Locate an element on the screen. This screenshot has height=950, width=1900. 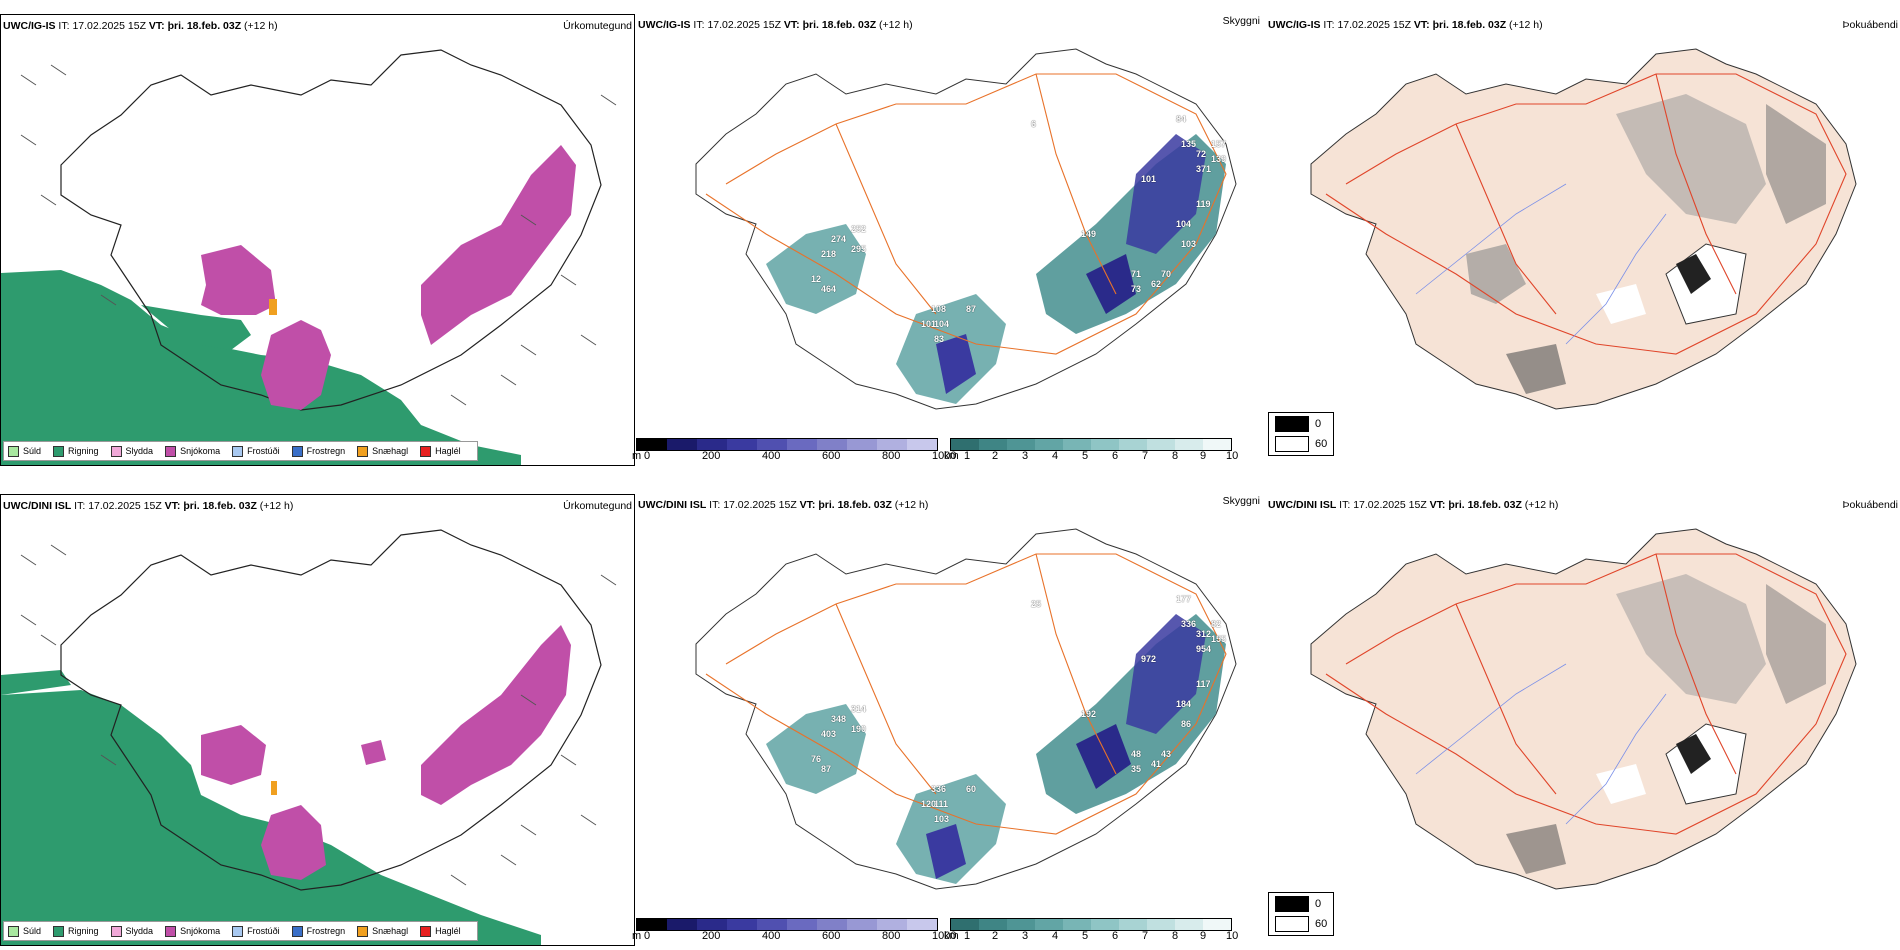
legend-label: Slydda is located at coordinates (139, 451).